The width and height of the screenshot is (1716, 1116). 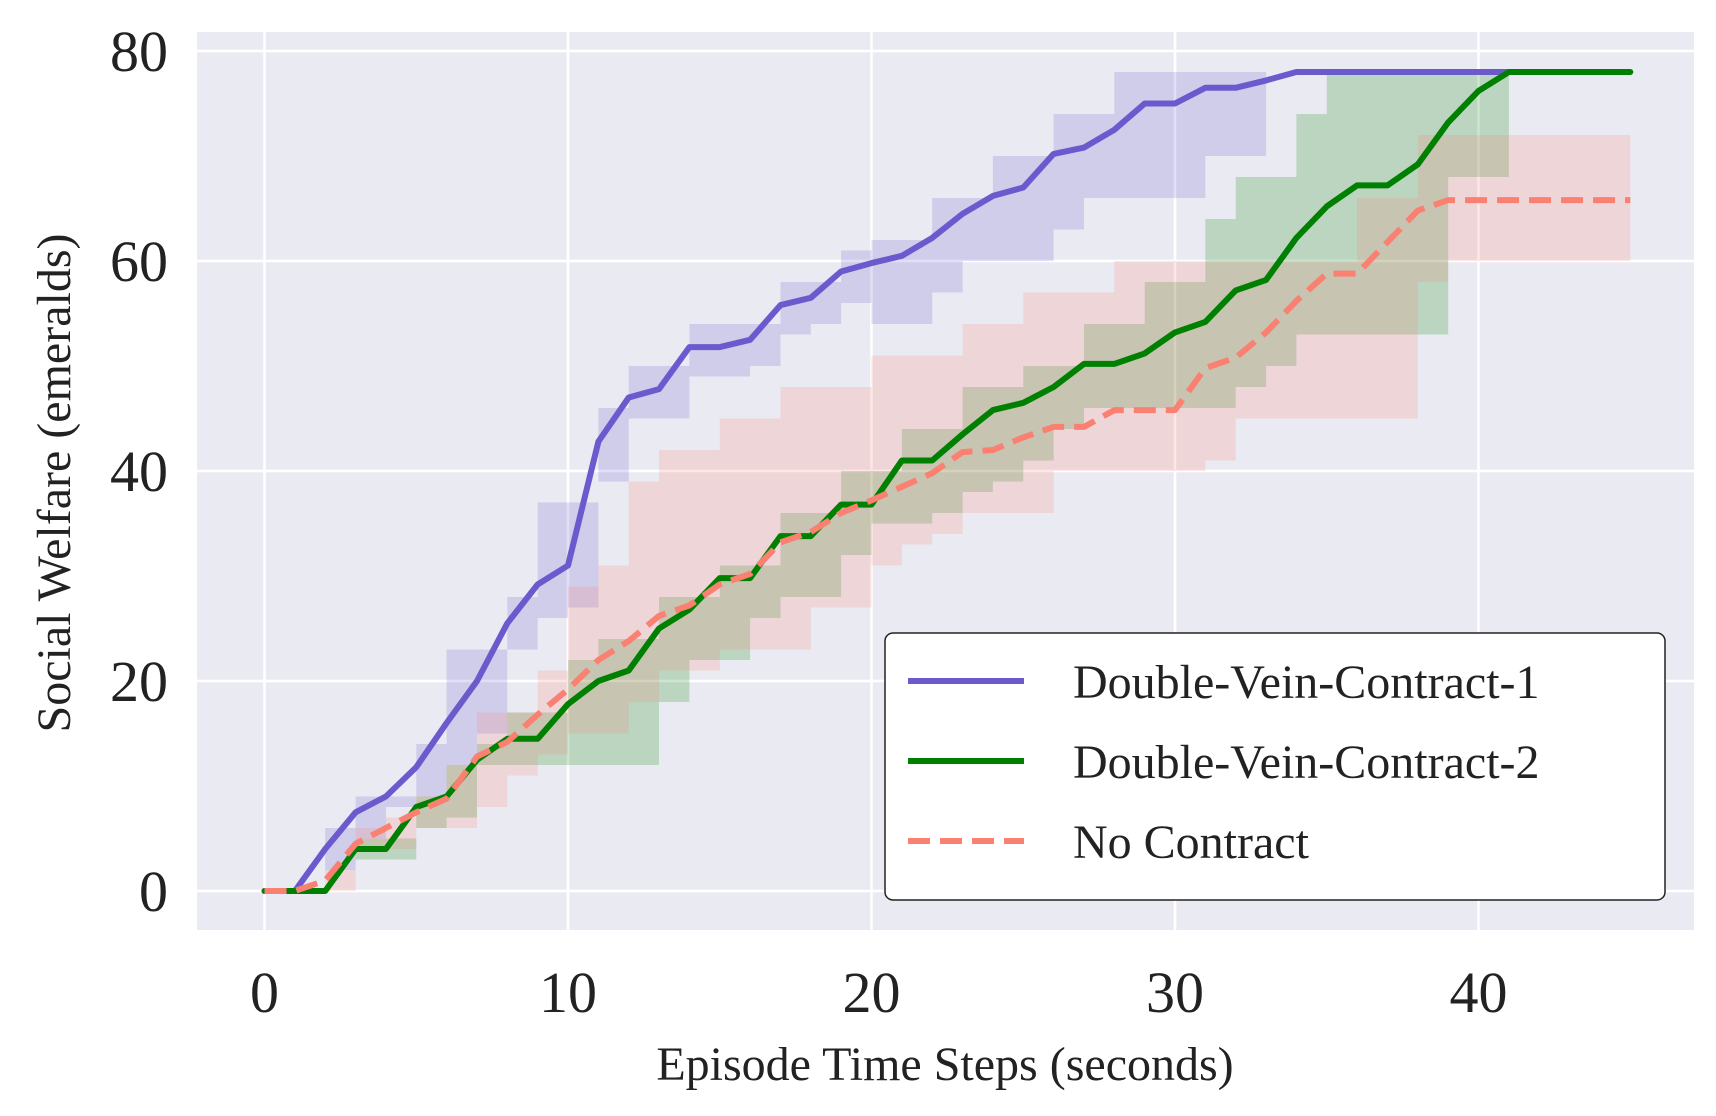 I want to click on y-axis-title: Social Welfare (emeralds), so click(x=54, y=482).